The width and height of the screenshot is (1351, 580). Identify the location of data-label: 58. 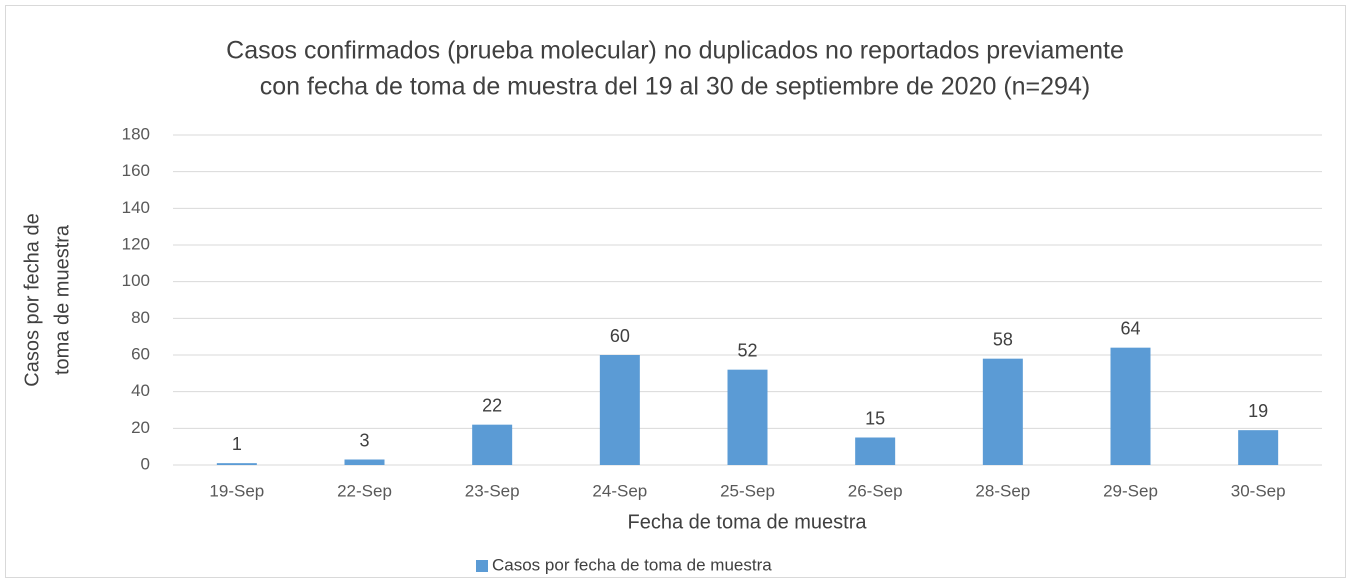
(1003, 339).